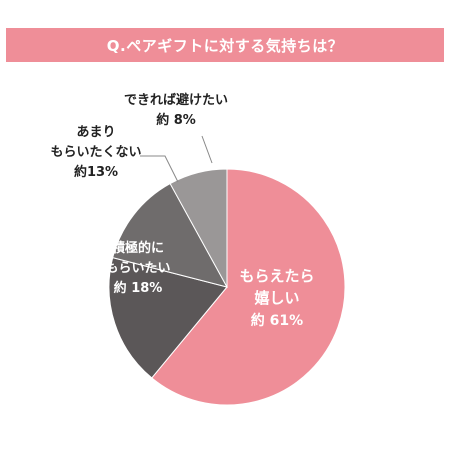 This screenshot has width=450, height=450. I want to click on slice-value-label-1: 約 18%, so click(138, 288).